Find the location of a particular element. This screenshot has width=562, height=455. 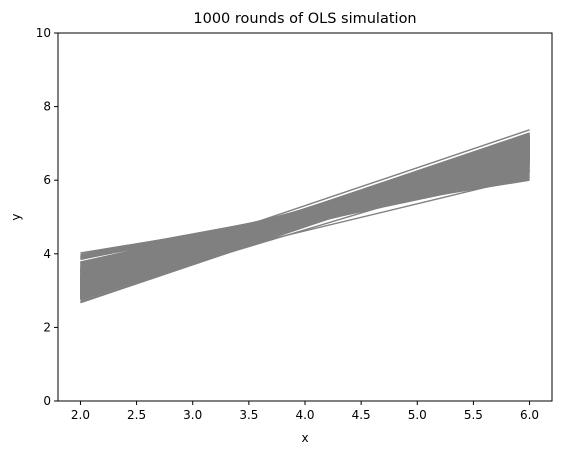

y-tick-label: 10 is located at coordinates (43, 33).